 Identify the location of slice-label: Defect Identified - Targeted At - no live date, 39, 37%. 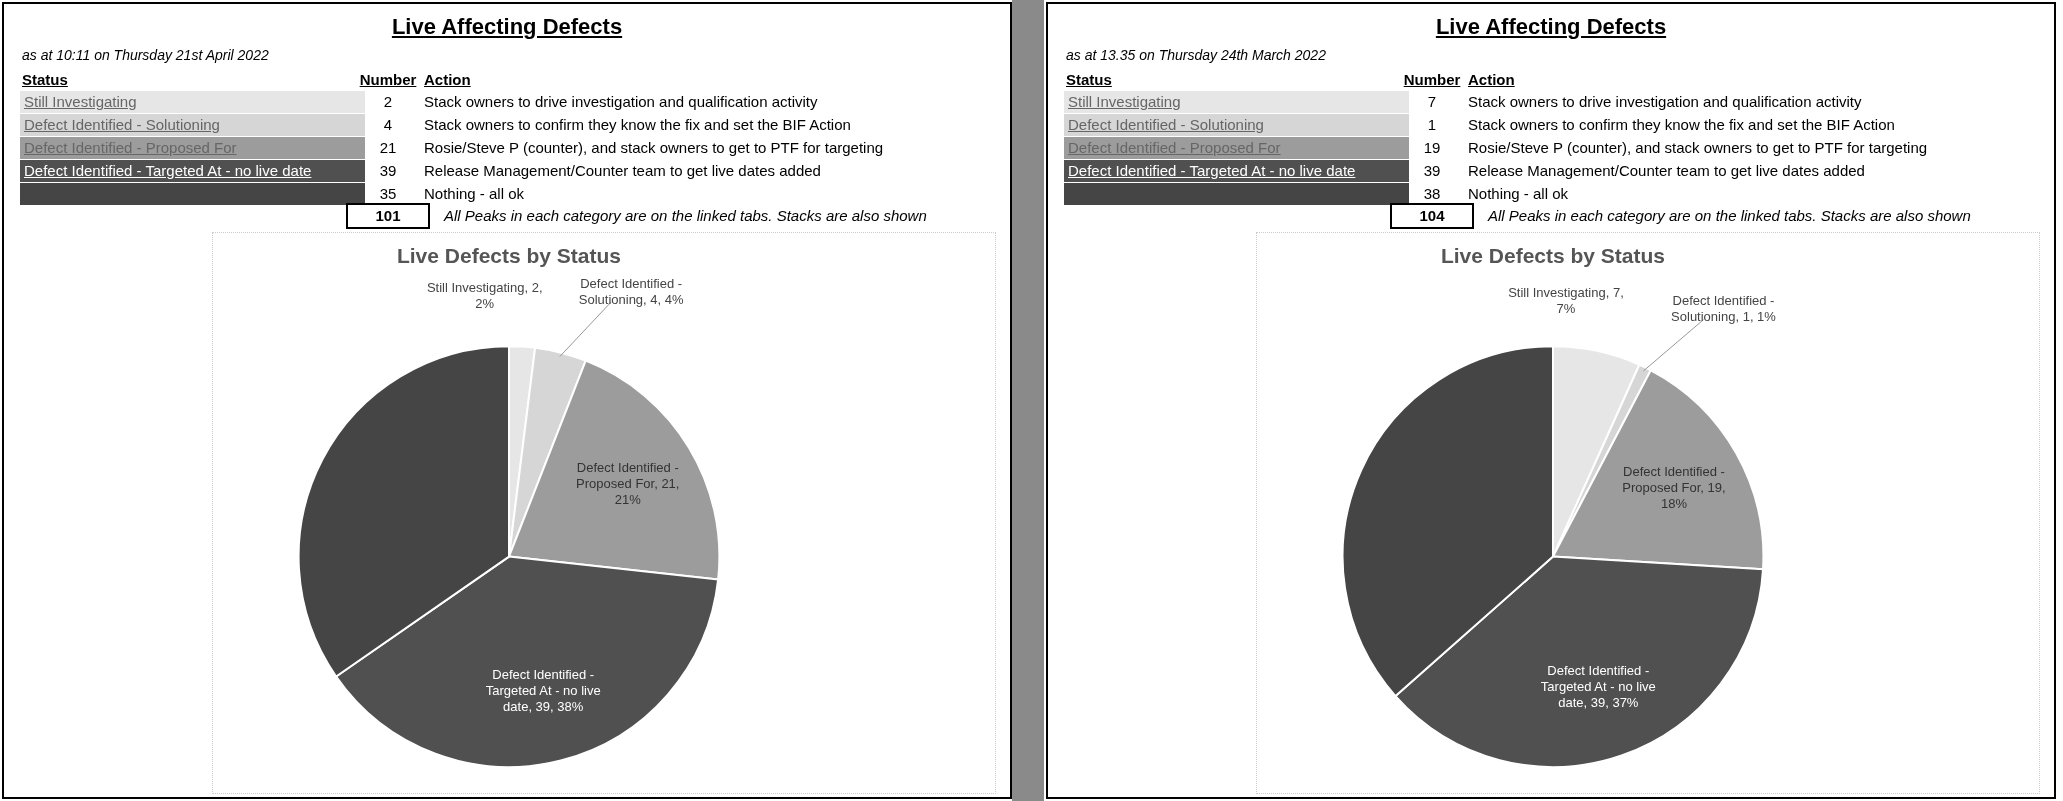
(1598, 687).